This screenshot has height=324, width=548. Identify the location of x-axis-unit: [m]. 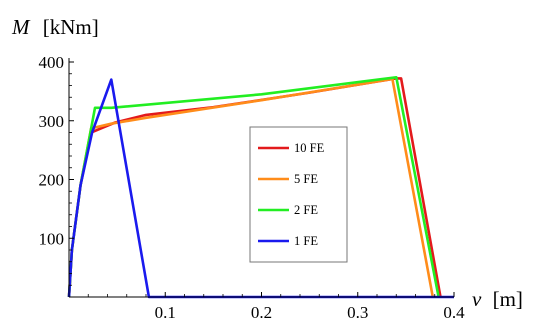
(508, 299).